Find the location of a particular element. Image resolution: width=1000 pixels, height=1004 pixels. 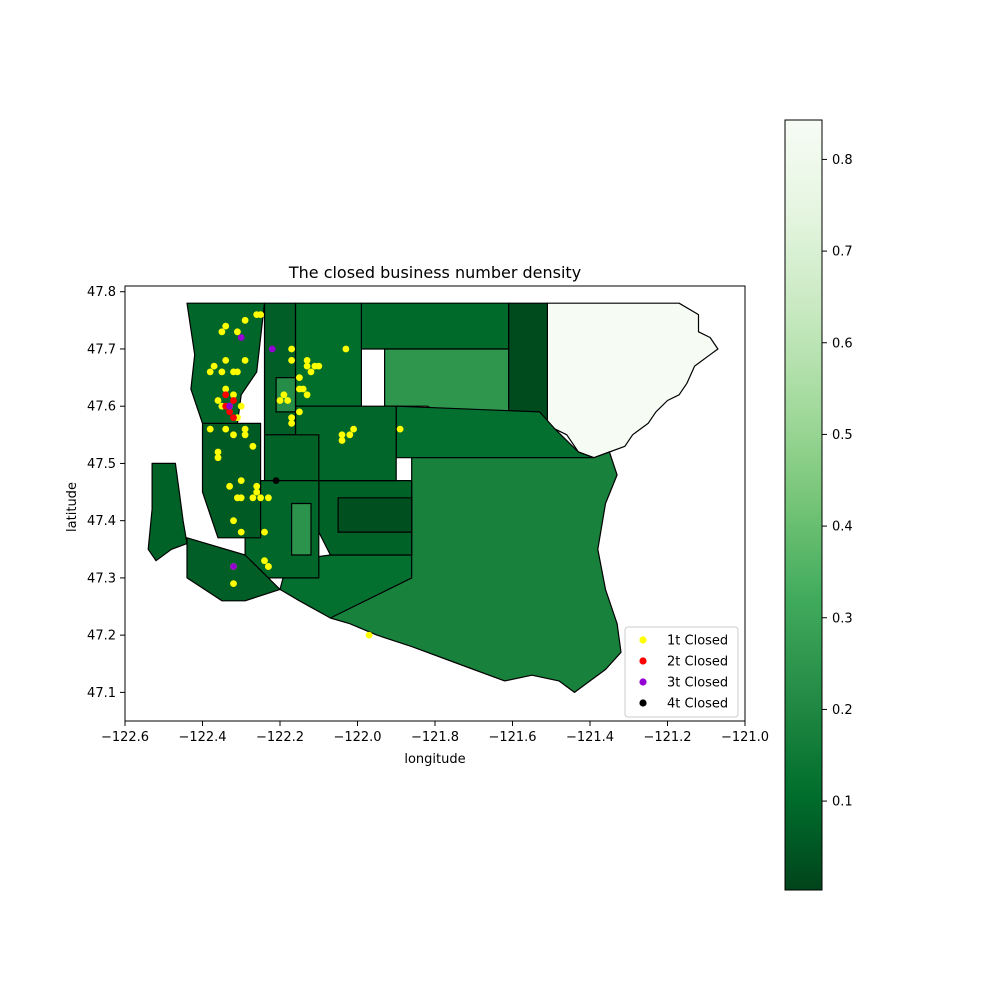

region-southeast-forest is located at coordinates (475, 572).